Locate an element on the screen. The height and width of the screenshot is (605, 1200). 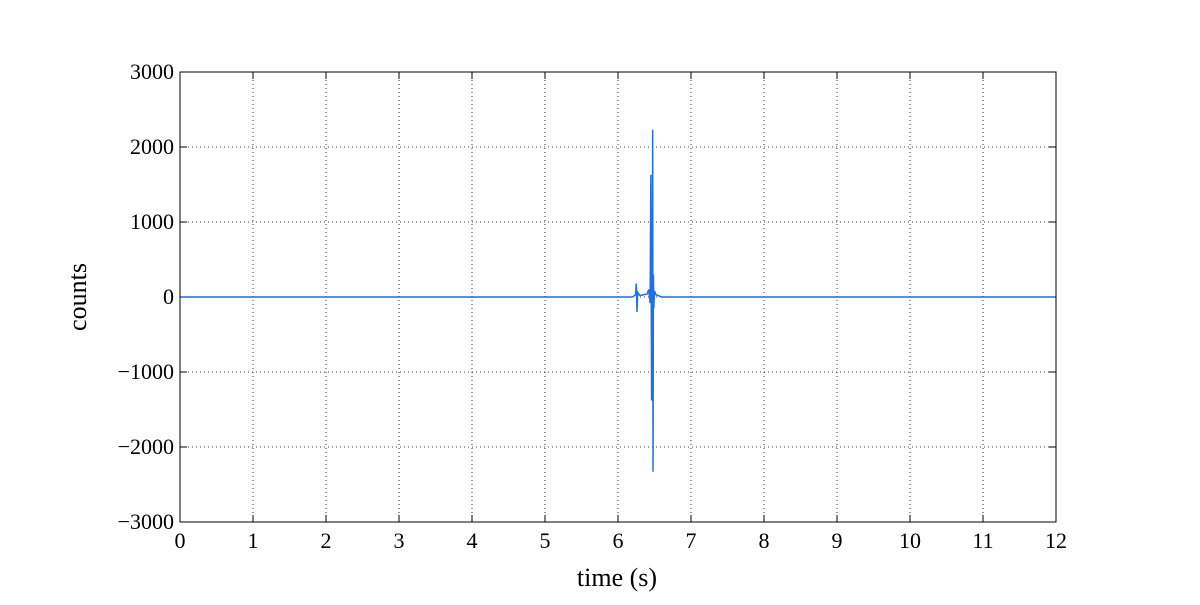
x-tick-label: 1 is located at coordinates (253, 540).